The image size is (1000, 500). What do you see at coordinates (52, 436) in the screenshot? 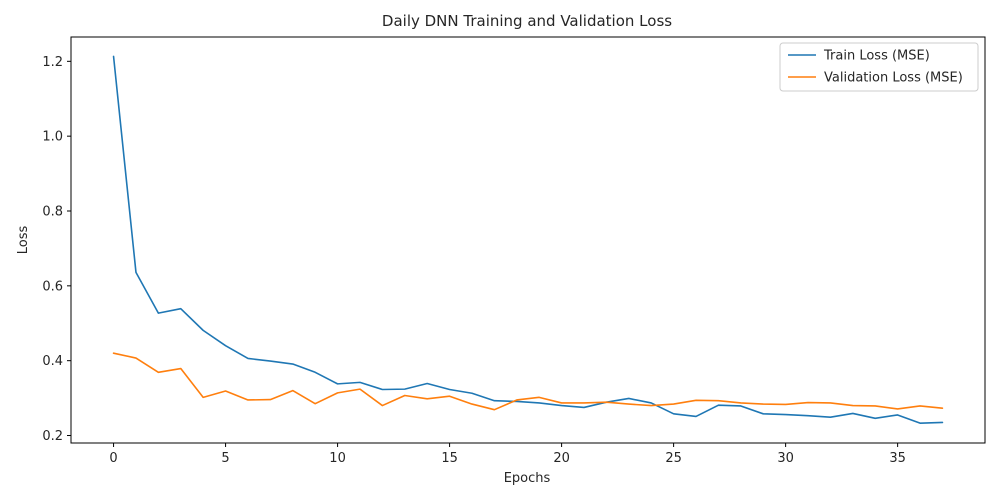
I see `y-tick-label: 0.2` at bounding box center [52, 436].